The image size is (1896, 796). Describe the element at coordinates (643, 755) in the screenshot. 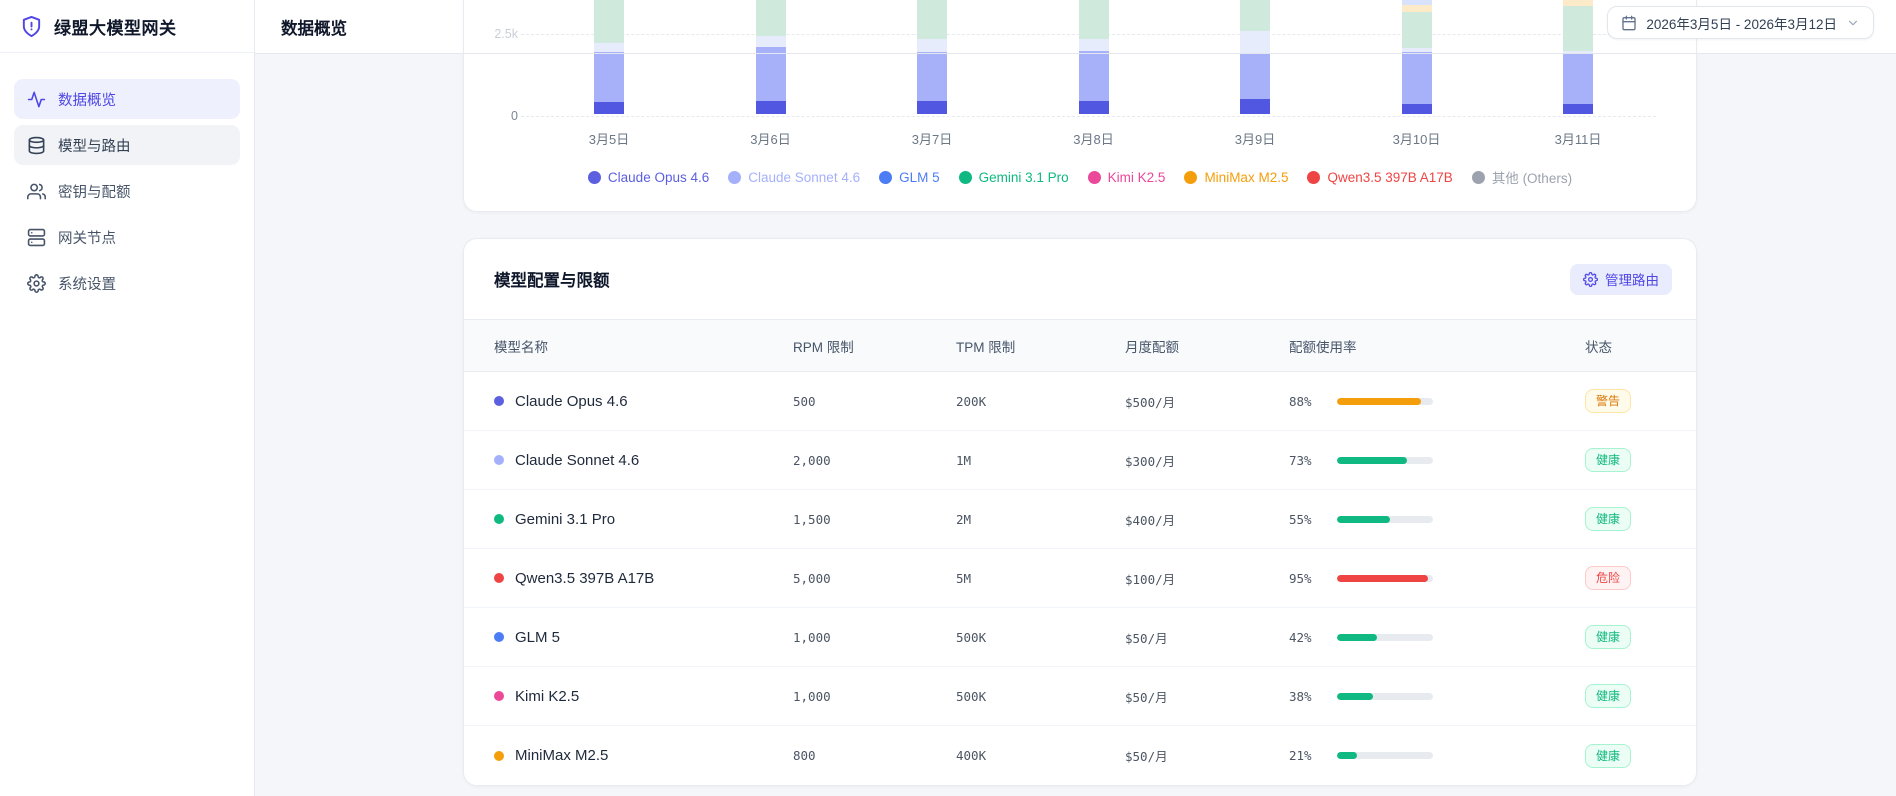

I see `model-name-cell: MiniMax M2.5` at that location.